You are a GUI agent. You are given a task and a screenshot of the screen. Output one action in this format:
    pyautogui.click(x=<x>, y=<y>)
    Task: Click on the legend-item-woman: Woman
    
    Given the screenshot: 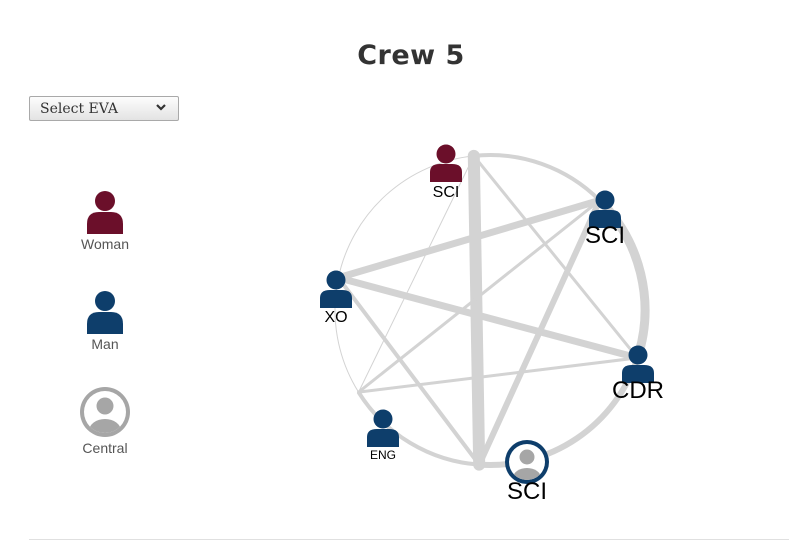 What is the action you would take?
    pyautogui.click(x=105, y=221)
    